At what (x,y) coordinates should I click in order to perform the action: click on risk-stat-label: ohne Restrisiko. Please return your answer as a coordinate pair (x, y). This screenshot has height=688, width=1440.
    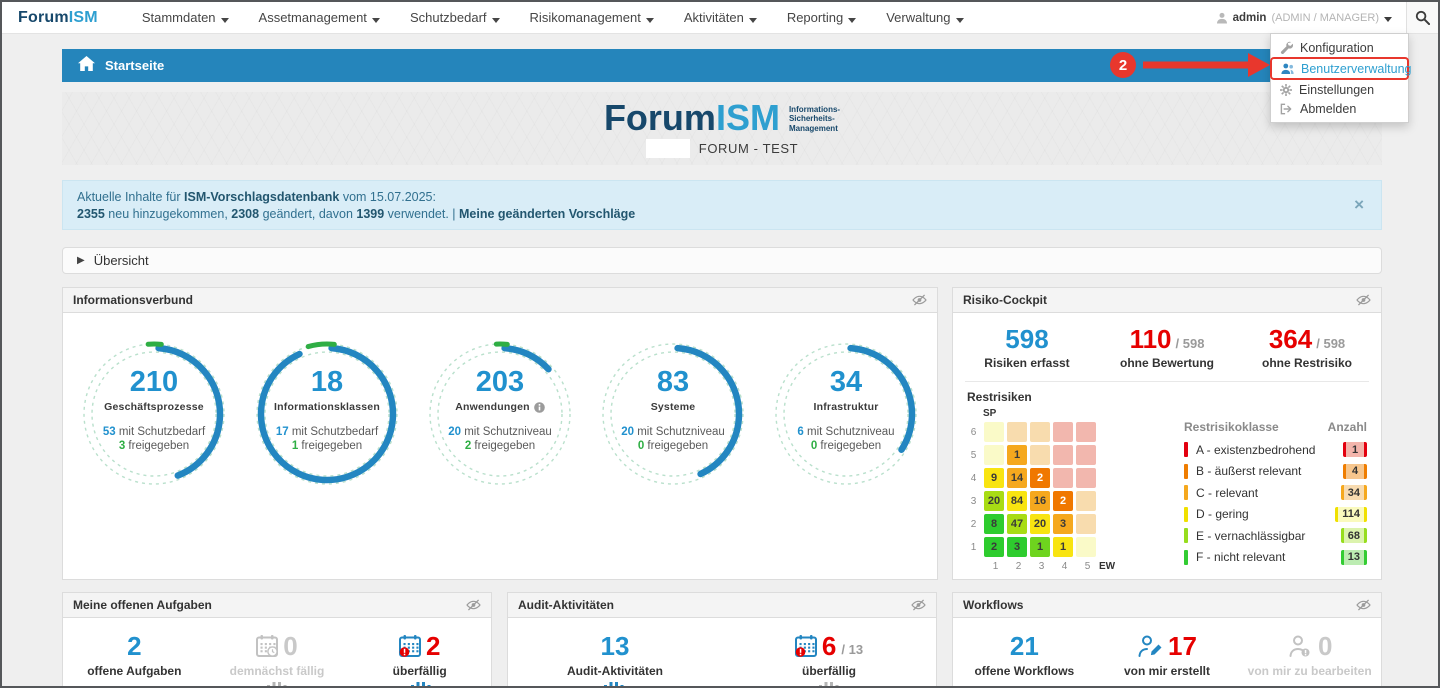
    Looking at the image, I should click on (1307, 363).